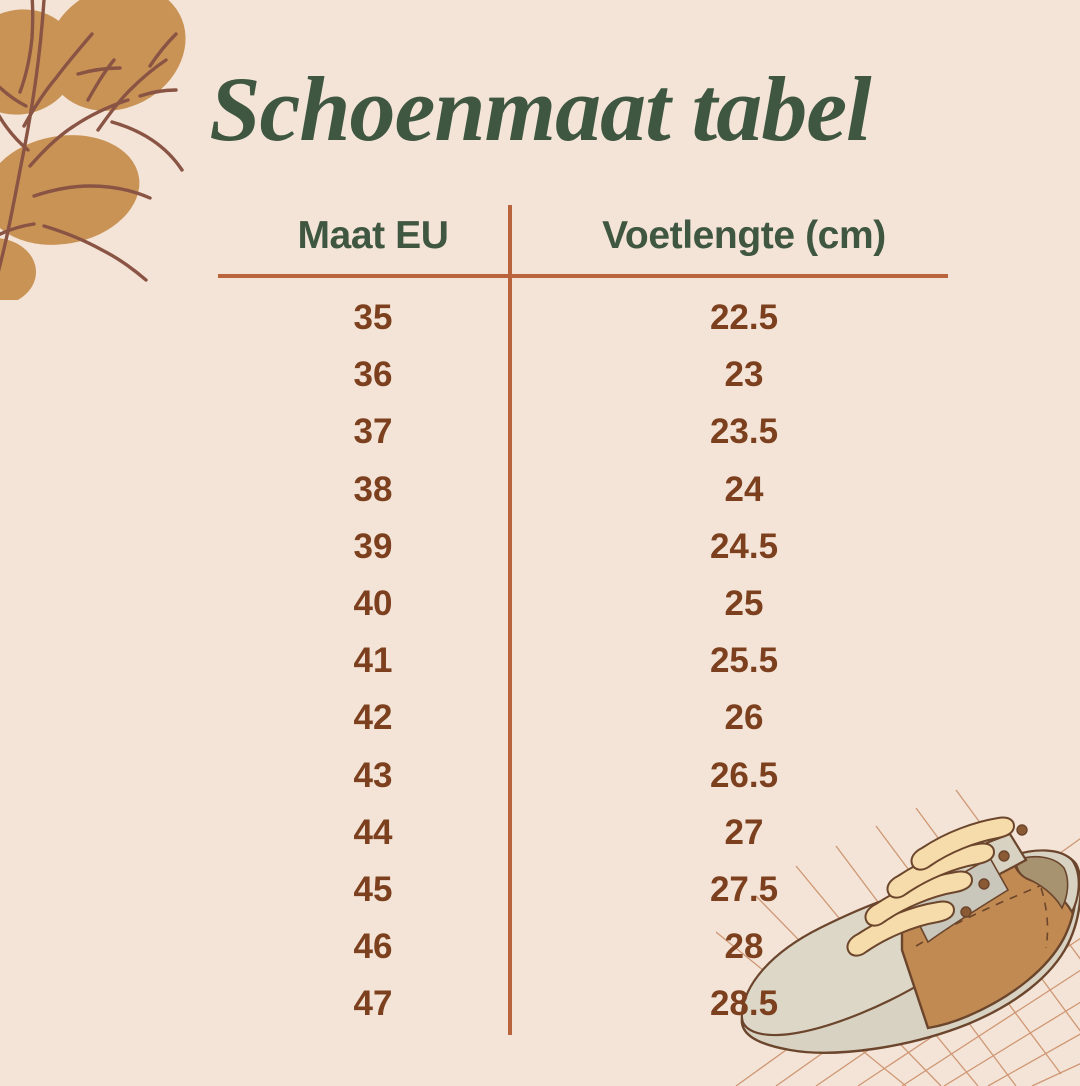  I want to click on cell-size: 38, so click(373, 489).